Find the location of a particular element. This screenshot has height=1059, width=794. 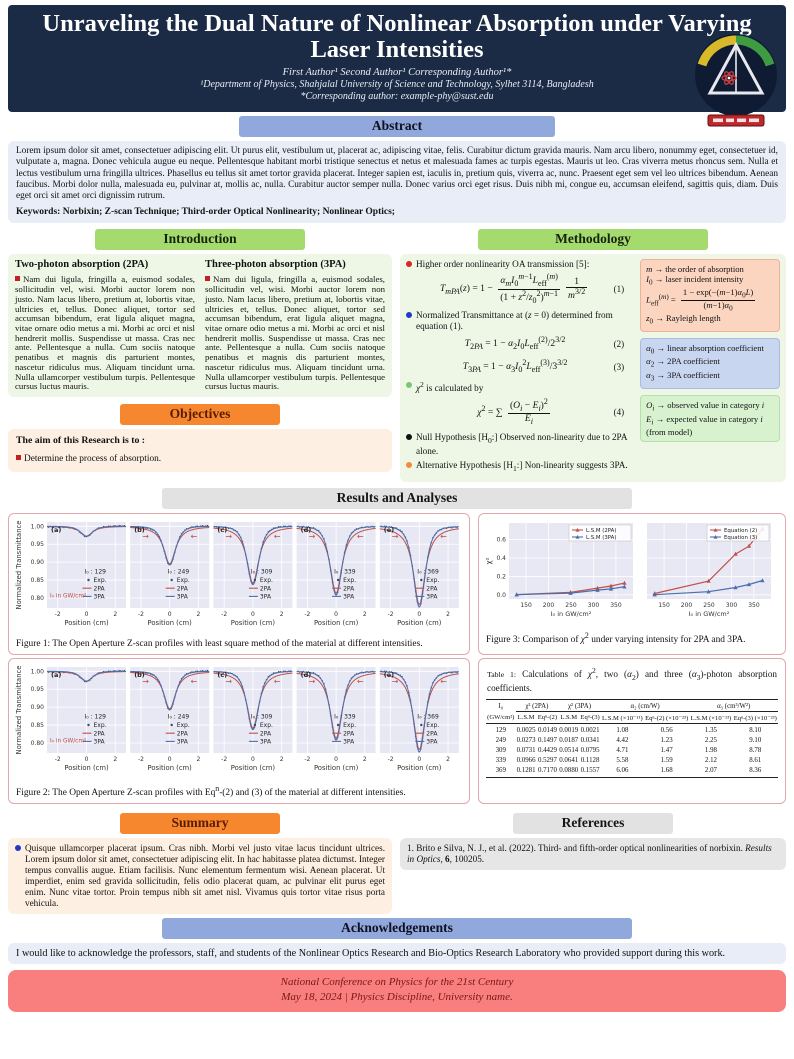

svg-text: I₀ : 249 is located at coordinates (179, 716).